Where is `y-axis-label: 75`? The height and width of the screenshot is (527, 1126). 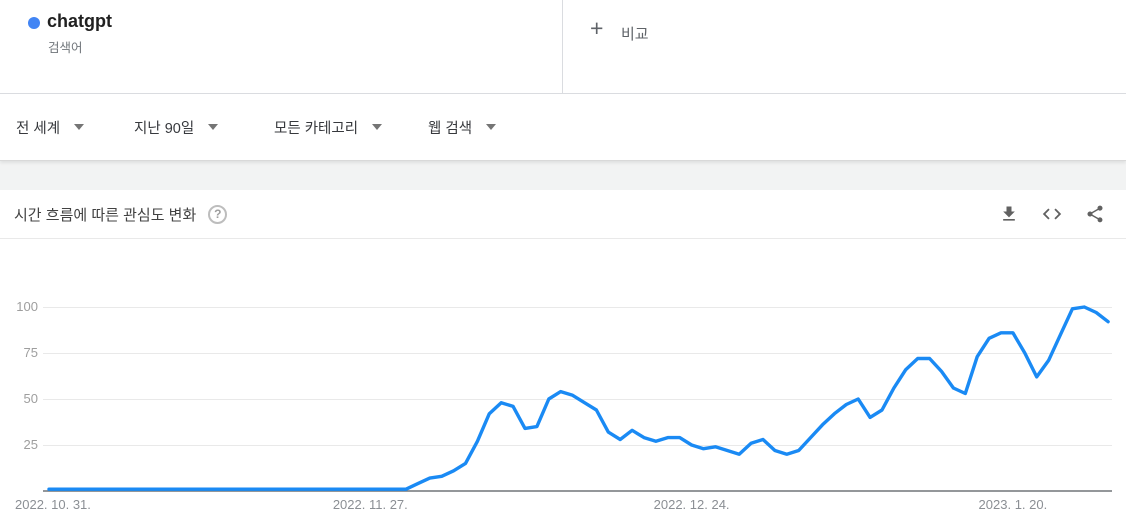
y-axis-label: 75 is located at coordinates (30, 352).